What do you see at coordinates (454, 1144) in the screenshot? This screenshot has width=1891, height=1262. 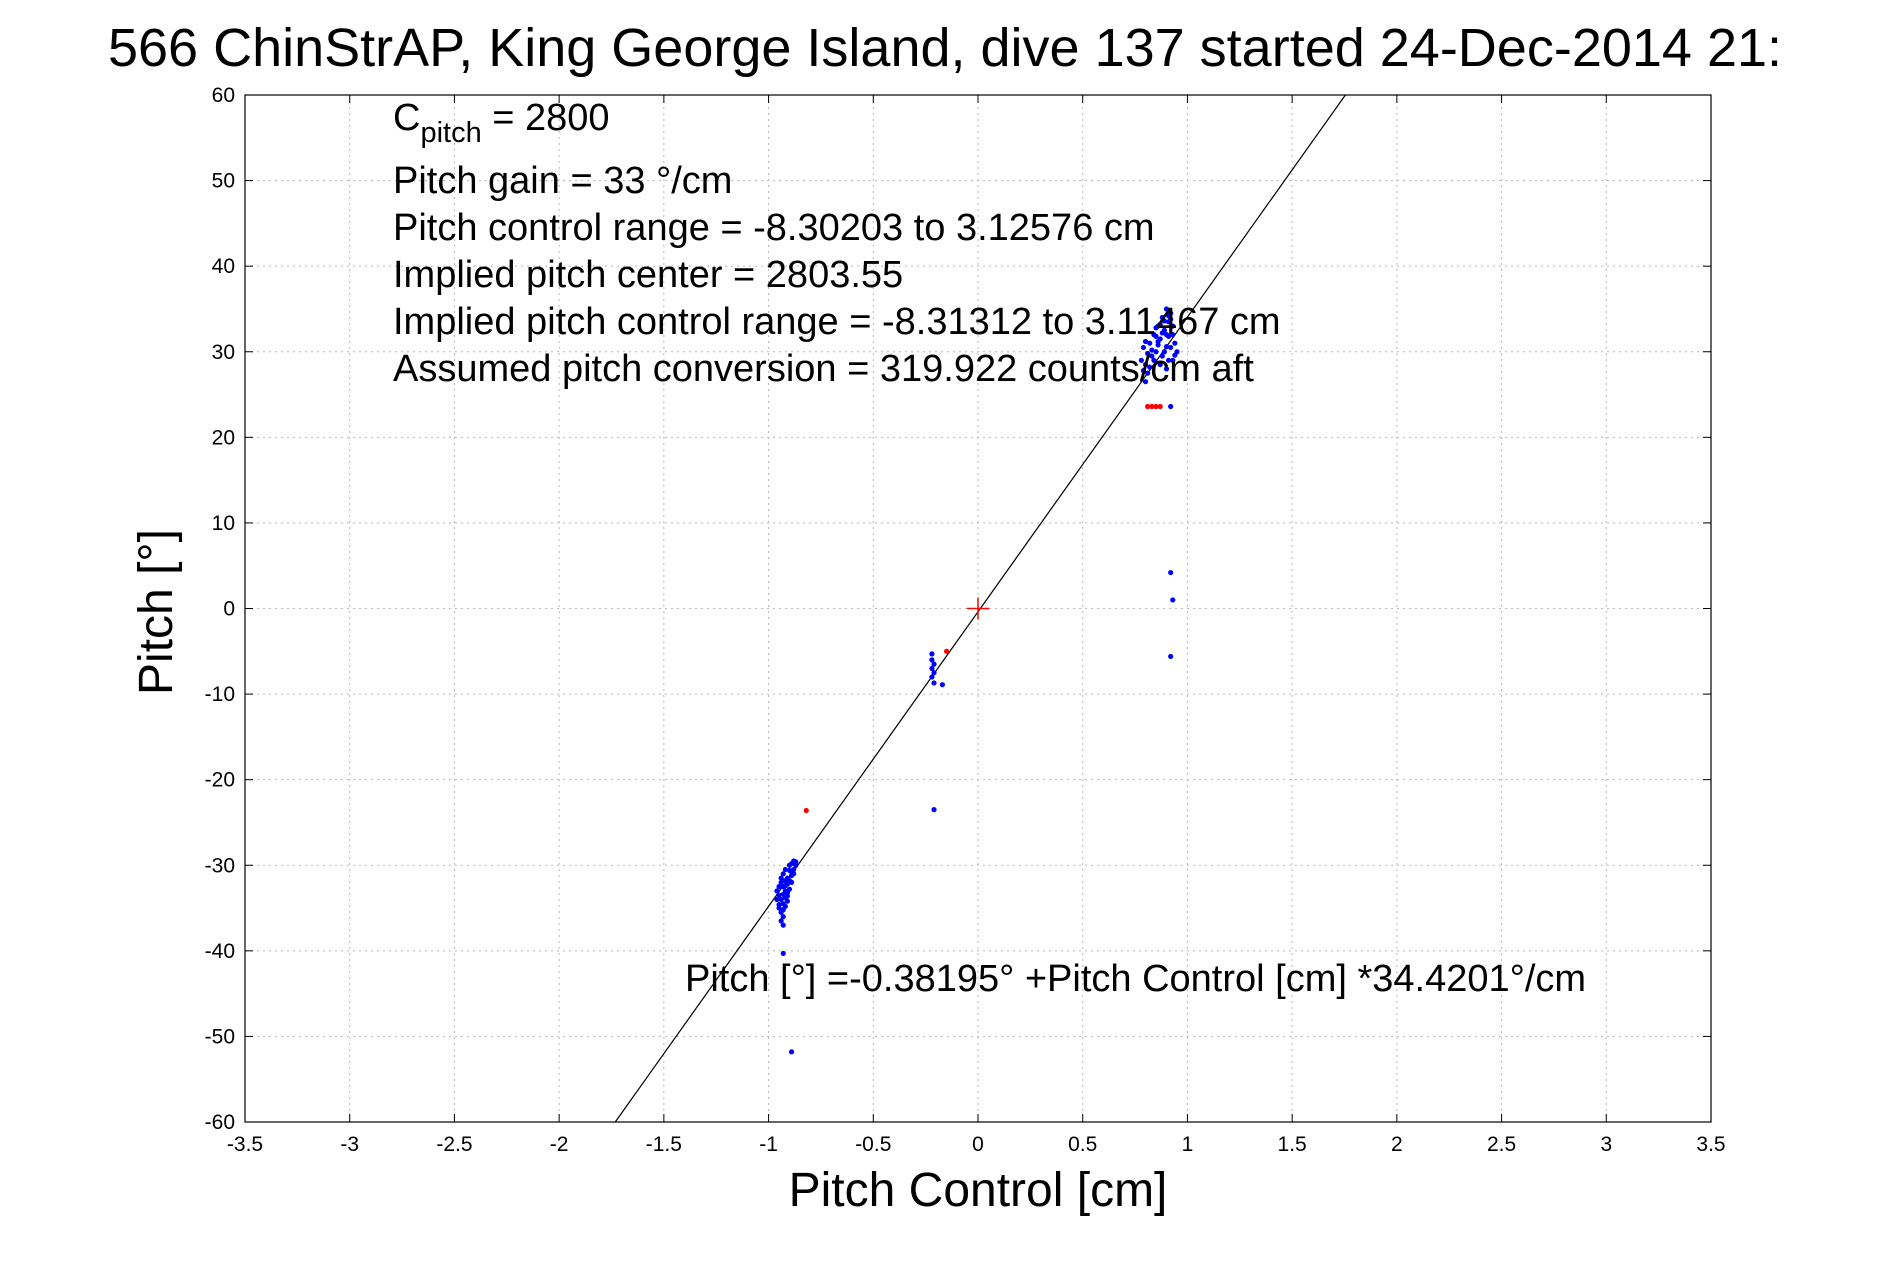 I see `x-tick-label: -2.5` at bounding box center [454, 1144].